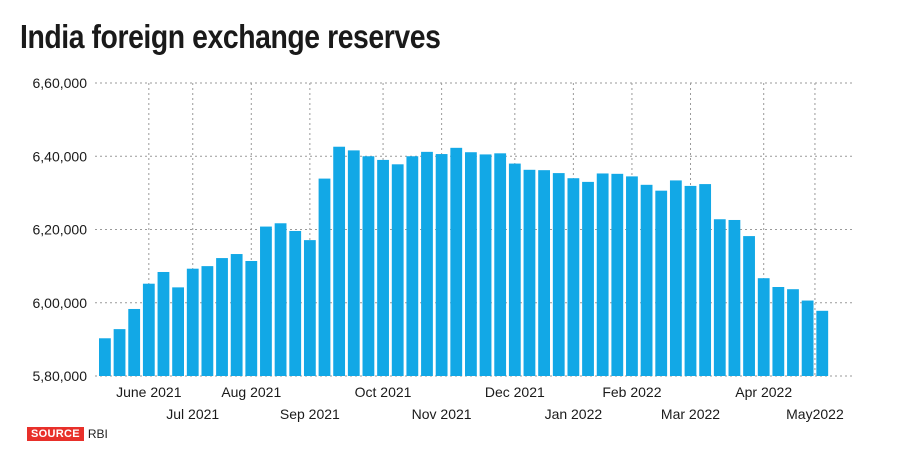  What do you see at coordinates (97, 434) in the screenshot?
I see `source-value: RBI` at bounding box center [97, 434].